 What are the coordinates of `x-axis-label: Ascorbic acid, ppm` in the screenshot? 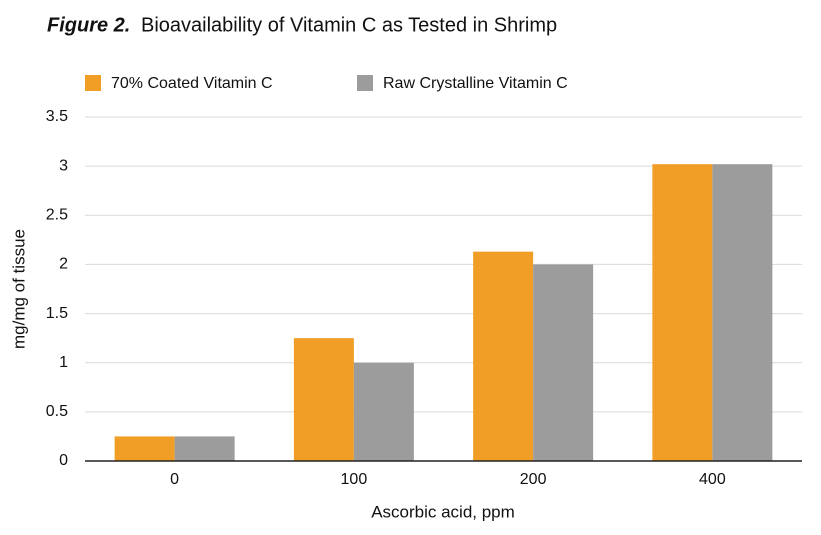 It's located at (443, 511).